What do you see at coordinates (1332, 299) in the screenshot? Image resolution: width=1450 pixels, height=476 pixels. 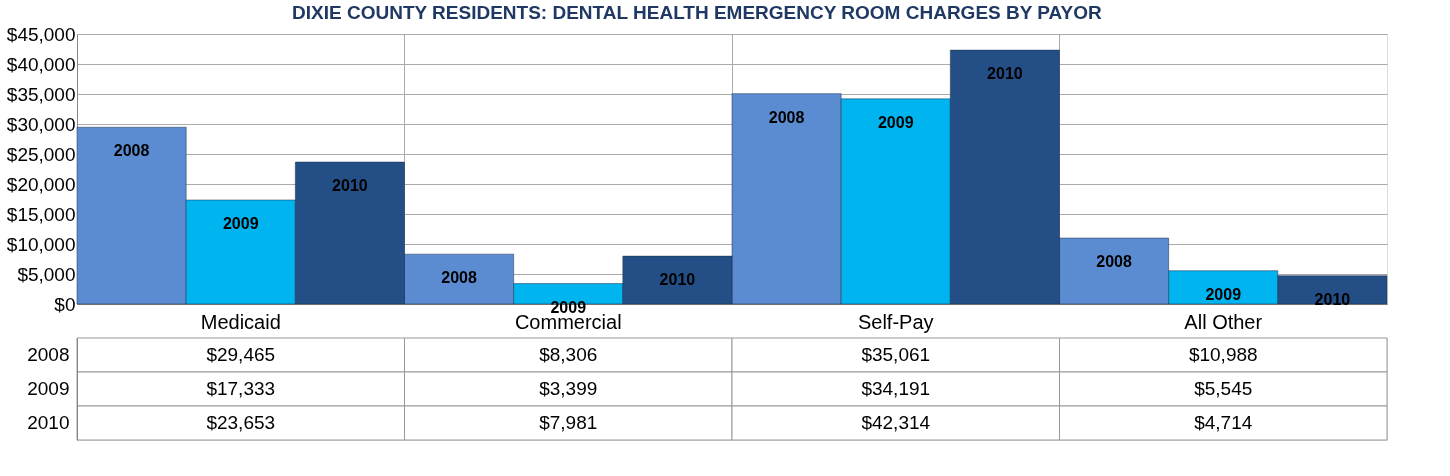 I see `series-label: 2010` at bounding box center [1332, 299].